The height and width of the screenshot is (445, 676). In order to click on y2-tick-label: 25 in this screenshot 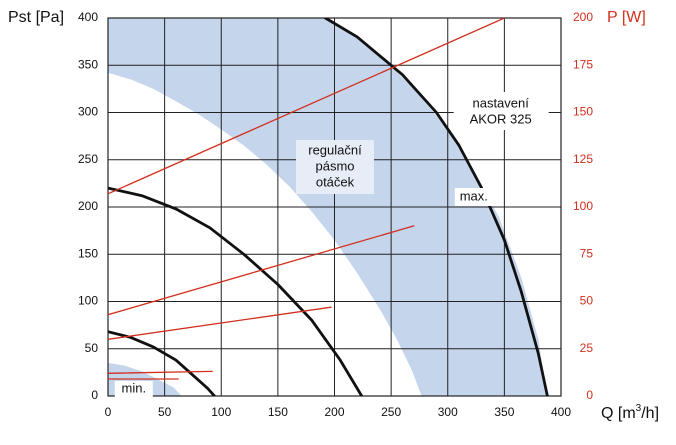, I will do `click(587, 348)`.